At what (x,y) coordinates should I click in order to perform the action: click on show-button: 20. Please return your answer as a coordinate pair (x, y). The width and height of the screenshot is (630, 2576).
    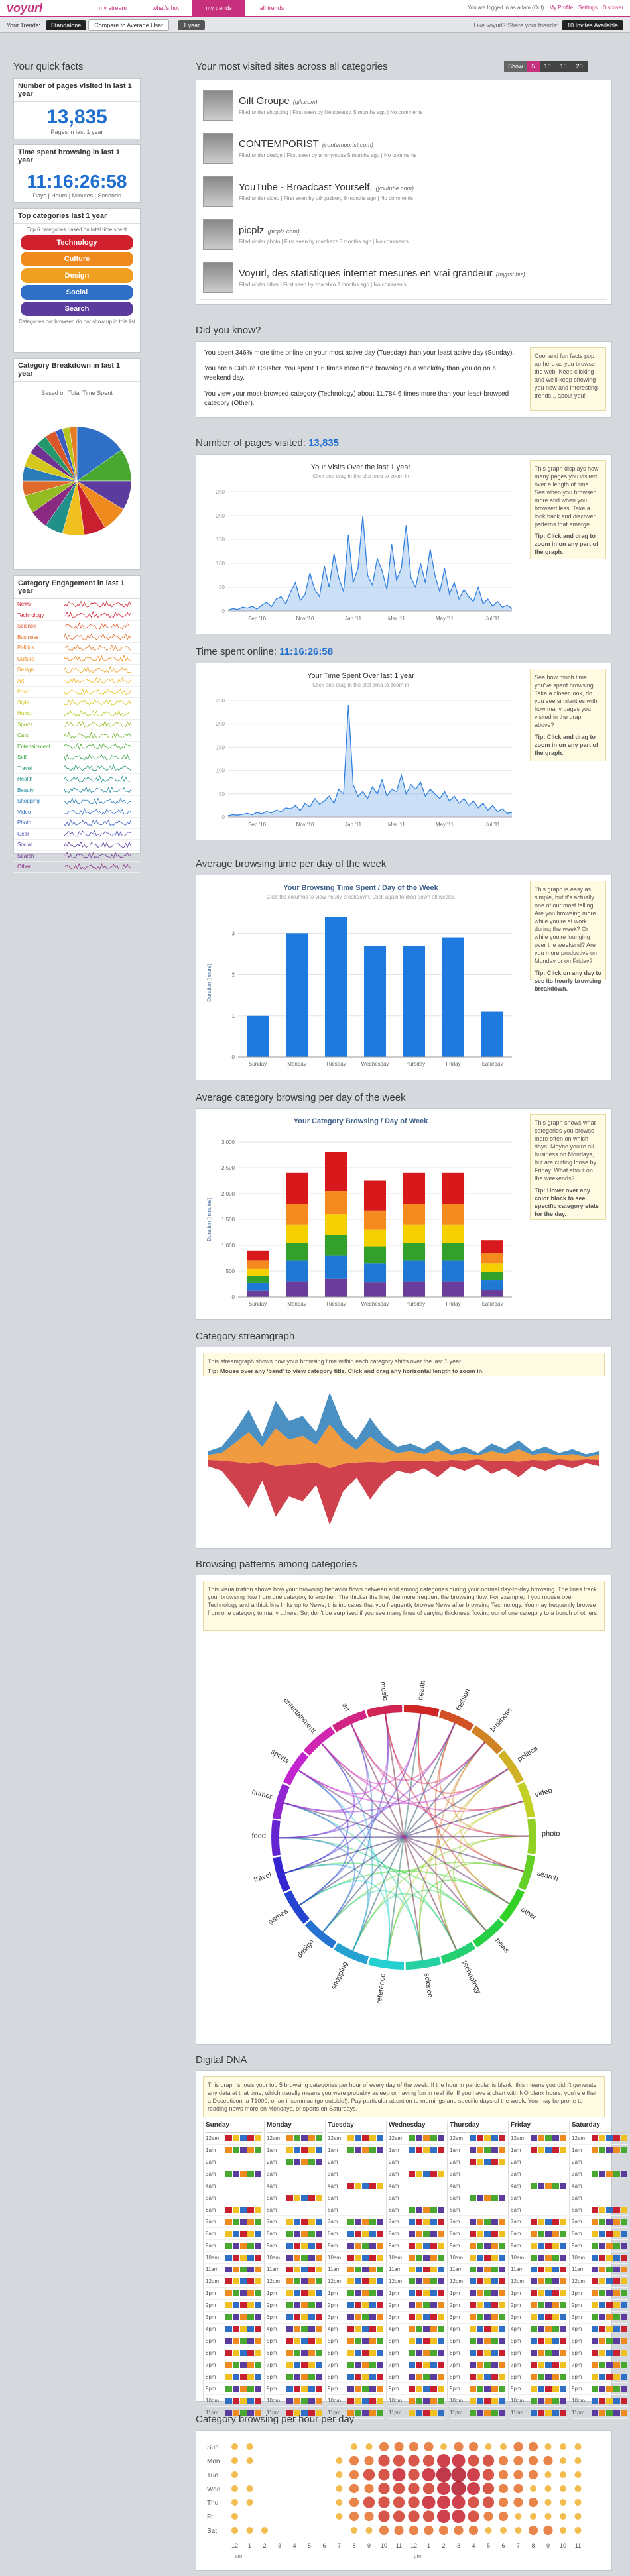
    Looking at the image, I should click on (579, 66).